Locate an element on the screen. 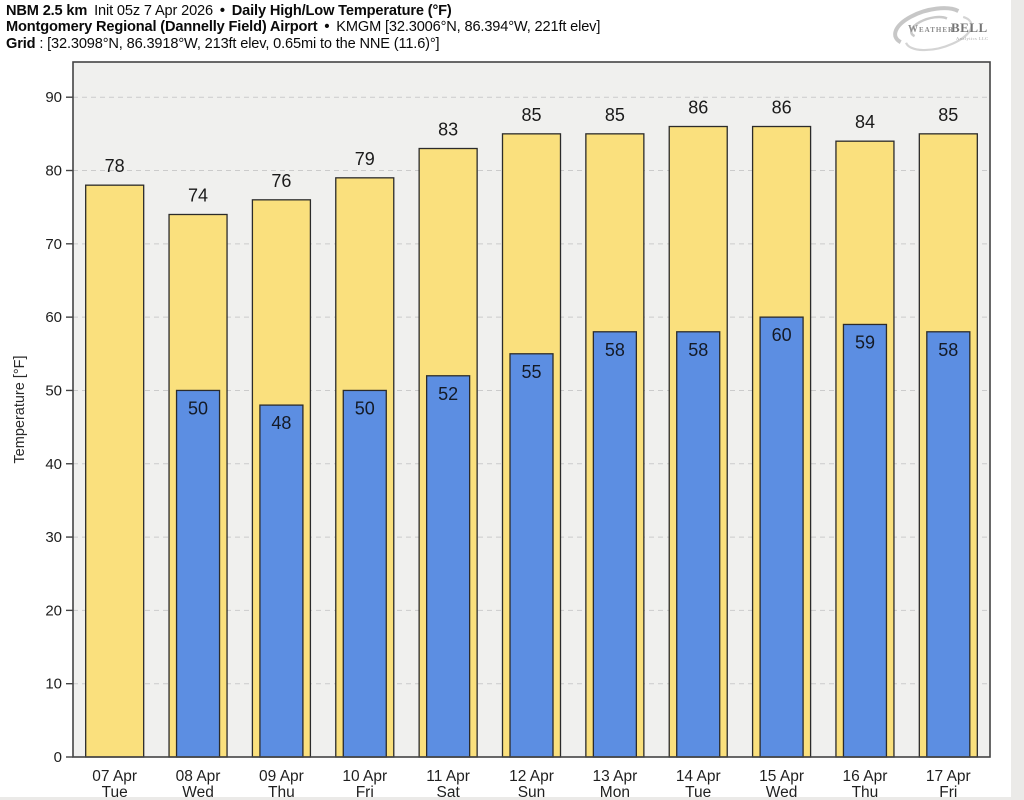 This screenshot has height=800, width=1024. y-tick-label: 60 is located at coordinates (53, 317).